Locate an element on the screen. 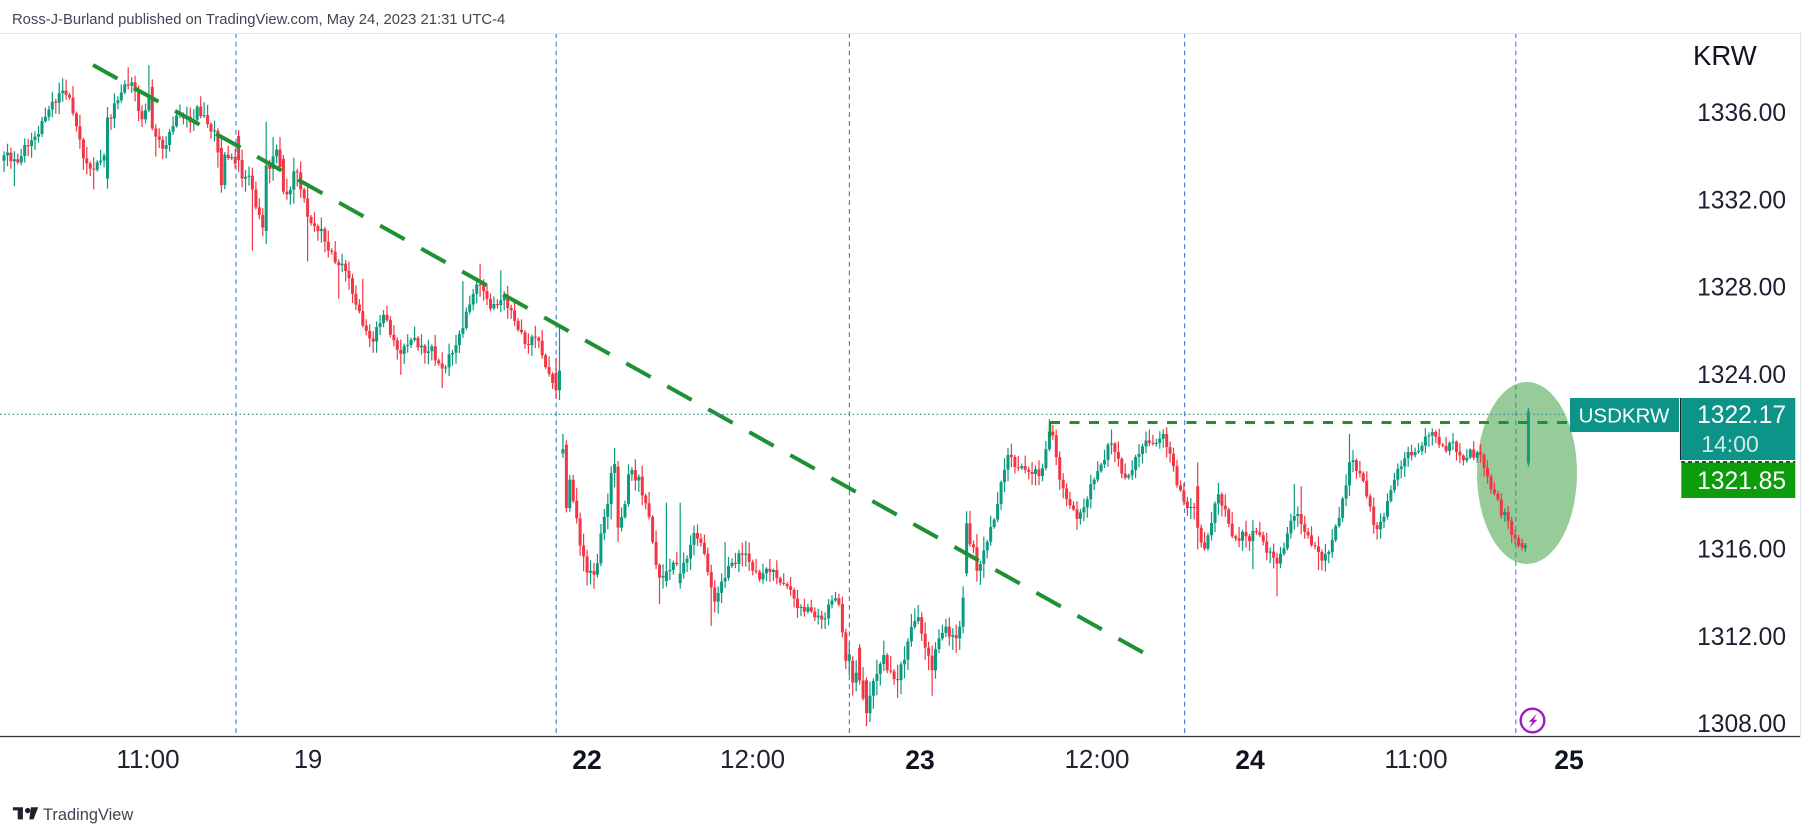 The width and height of the screenshot is (1814, 836). svg-text: 1321.85 is located at coordinates (1741, 481).